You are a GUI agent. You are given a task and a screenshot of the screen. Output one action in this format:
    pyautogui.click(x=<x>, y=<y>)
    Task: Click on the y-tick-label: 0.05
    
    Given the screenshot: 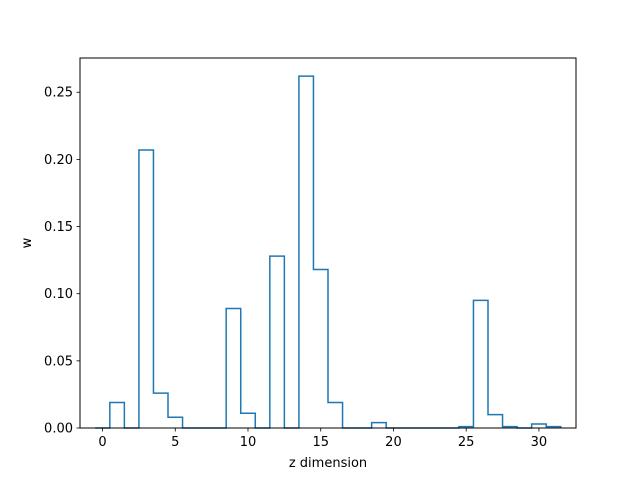 What is the action you would take?
    pyautogui.click(x=58, y=361)
    